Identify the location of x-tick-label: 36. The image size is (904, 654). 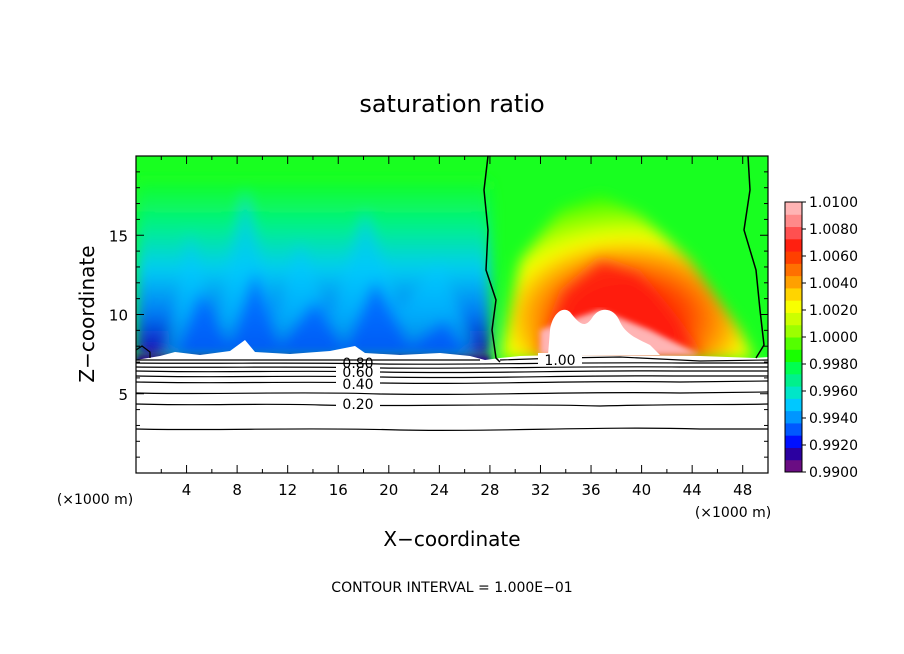
(590, 490).